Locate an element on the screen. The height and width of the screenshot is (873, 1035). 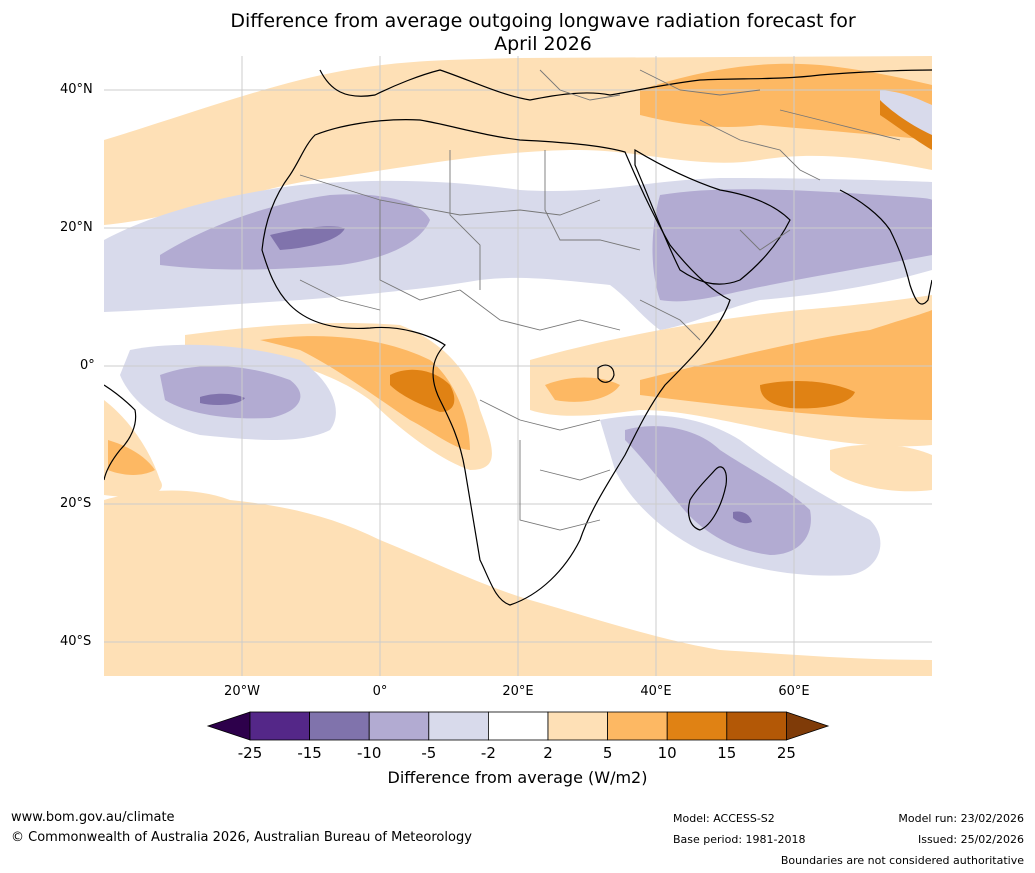
colorbar-tick-label: -5 is located at coordinates (429, 753).